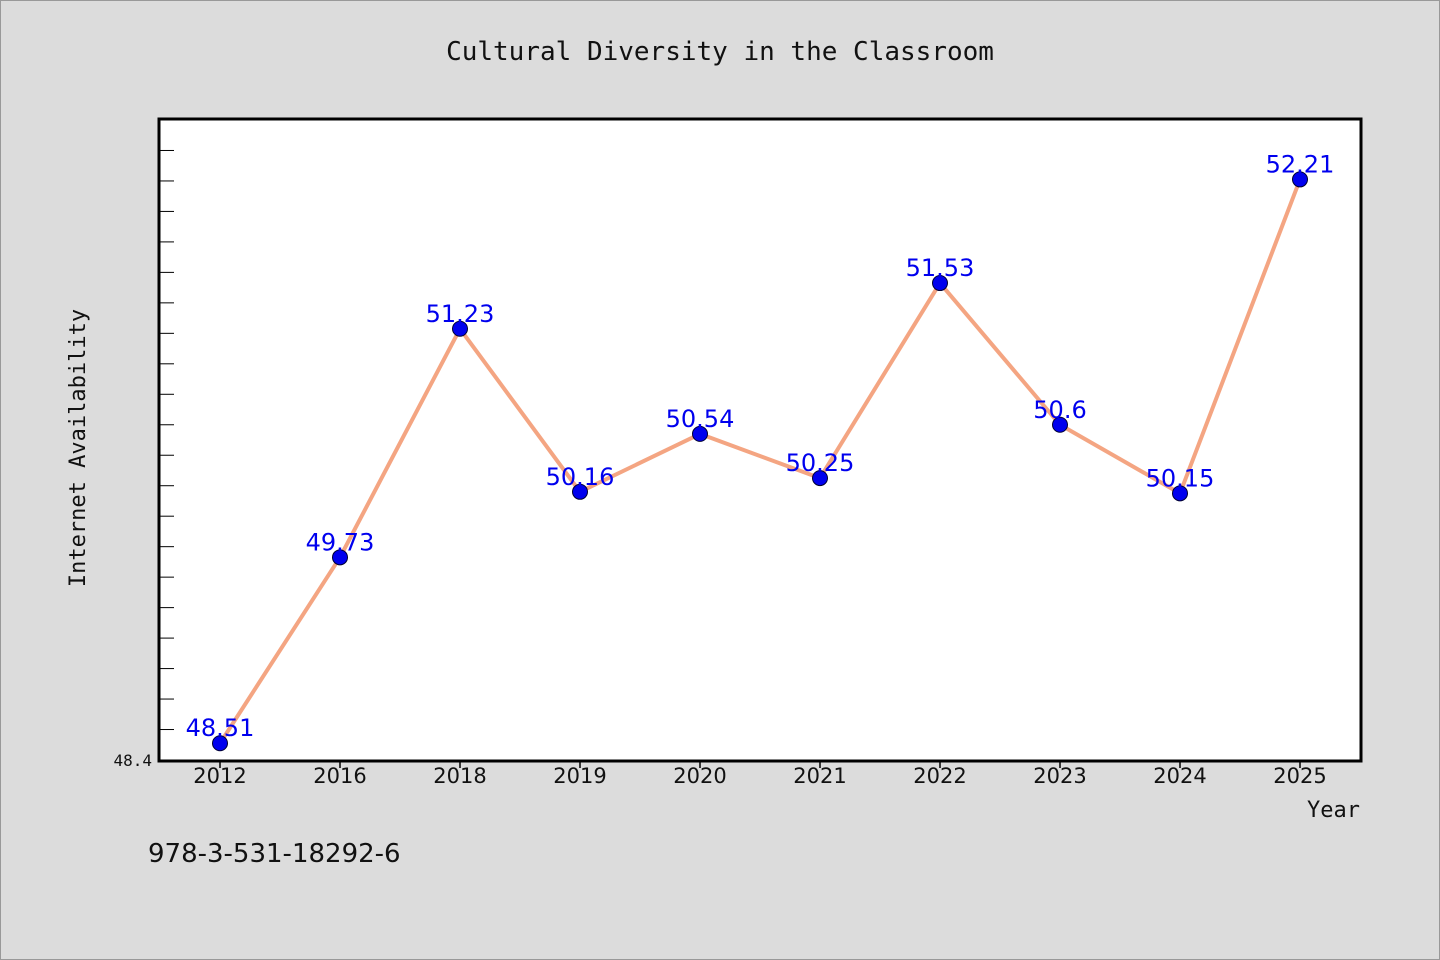 Image resolution: width=1440 pixels, height=960 pixels. Describe the element at coordinates (699, 776) in the screenshot. I see `x-tick-label: 2020` at that location.